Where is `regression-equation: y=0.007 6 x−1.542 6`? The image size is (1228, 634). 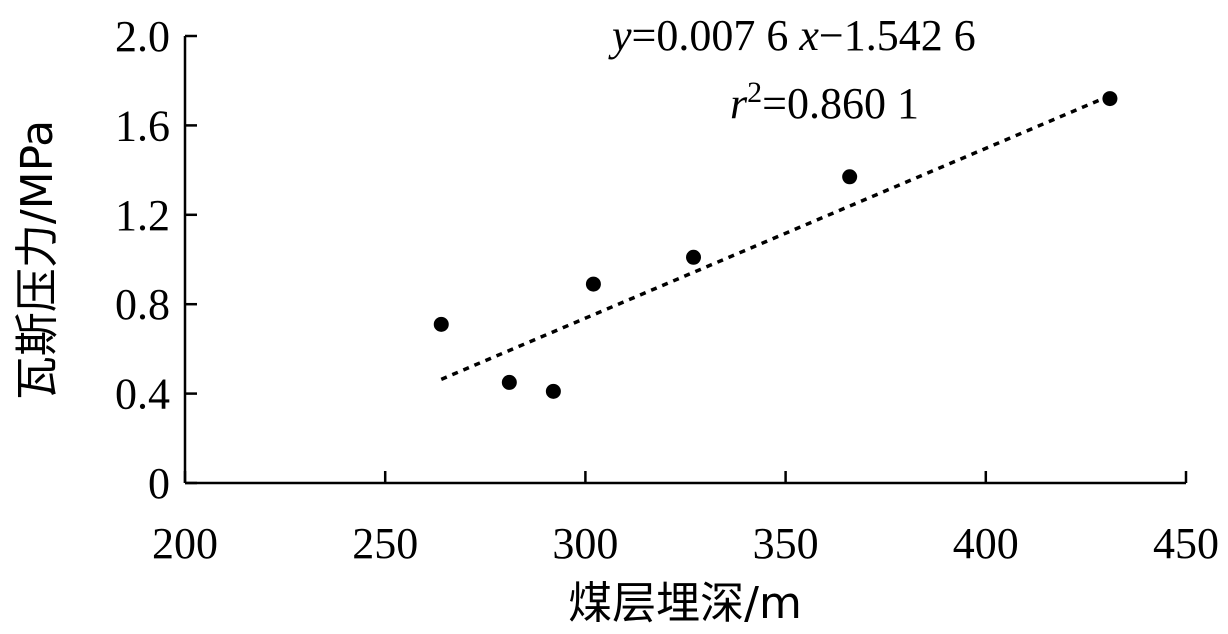
regression-equation: y=0.007 6 x−1.542 6 is located at coordinates (792, 35).